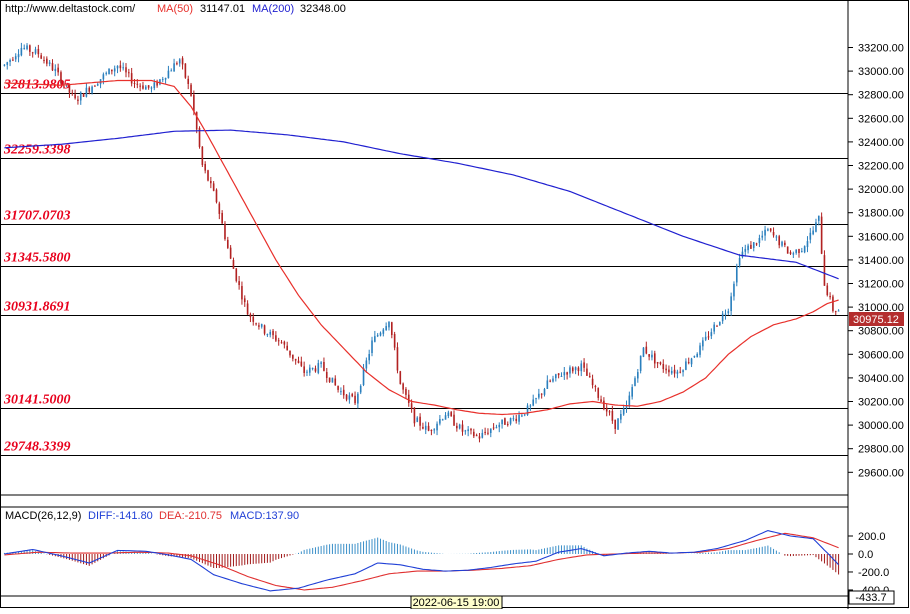  What do you see at coordinates (881, 119) in the screenshot?
I see `price-tick-label: 32600.00` at bounding box center [881, 119].